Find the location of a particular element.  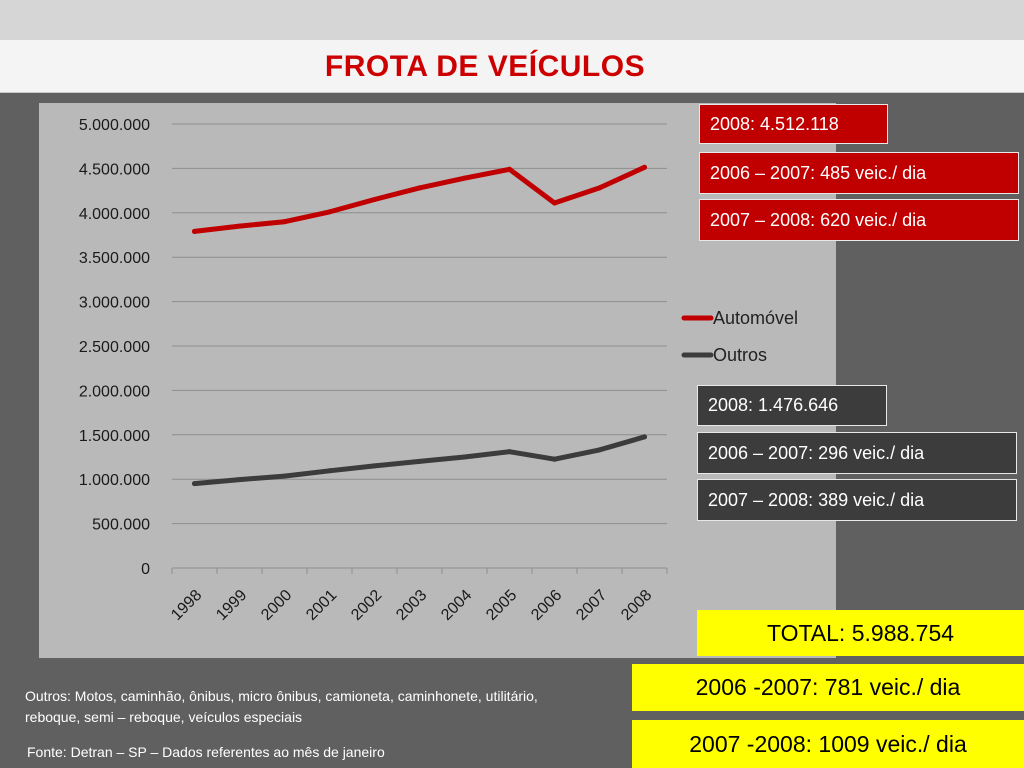

legend-label: Outros is located at coordinates (740, 355).